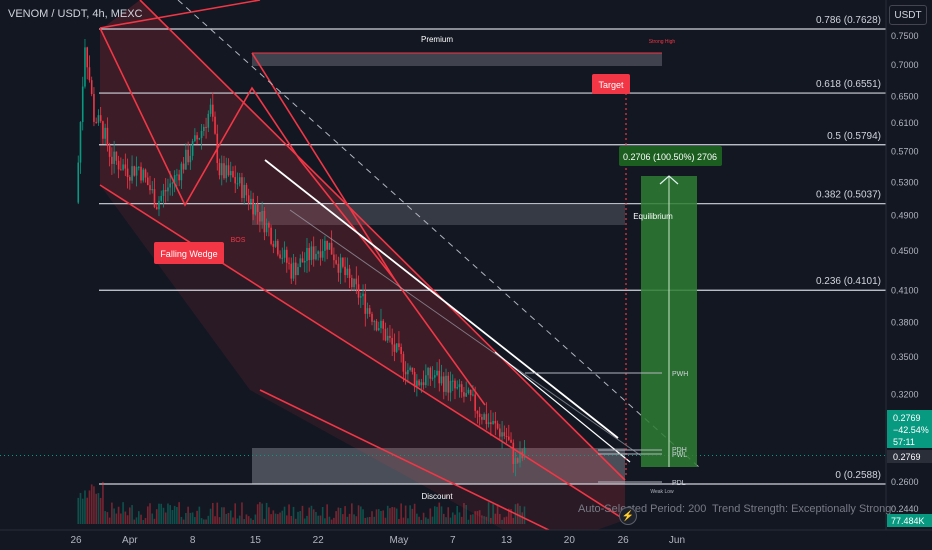  I want to click on change-pct-tag: −42.54%, so click(911, 430).